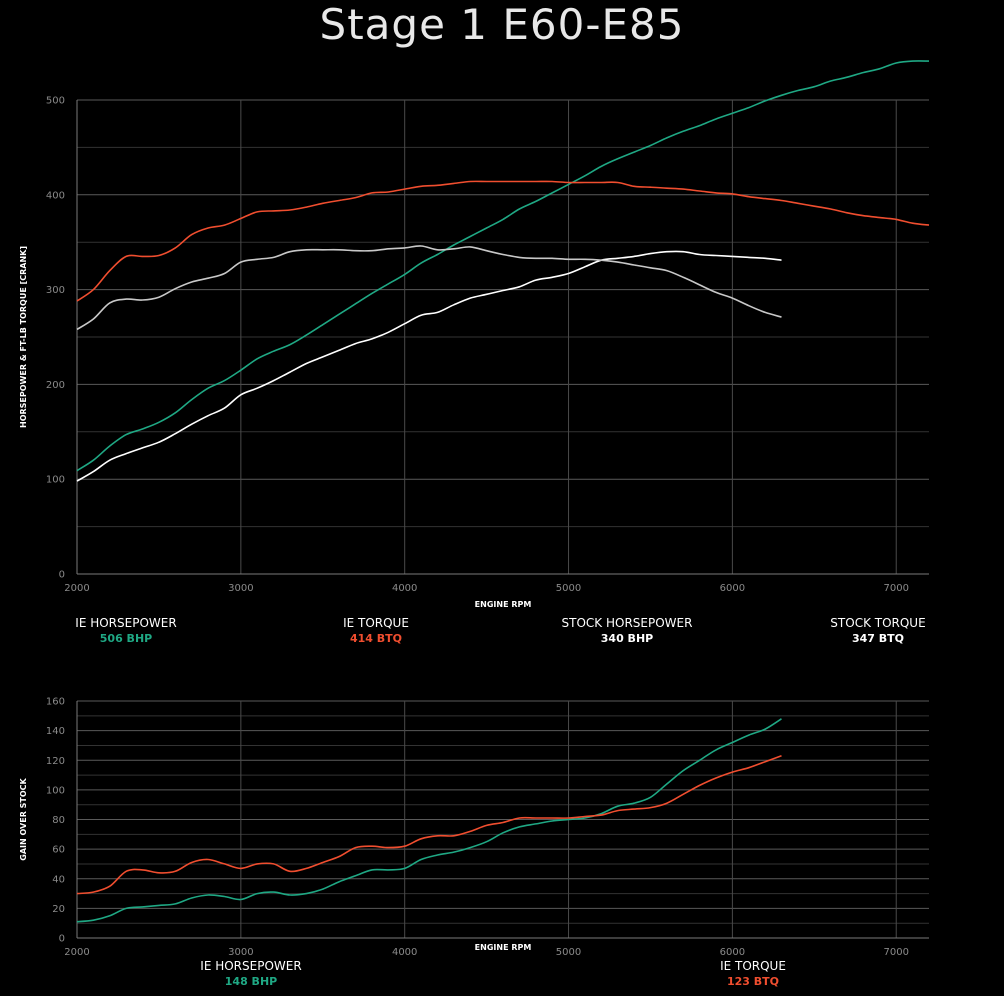  What do you see at coordinates (878, 623) in the screenshot?
I see `legend-label: STOCK TORQUE` at bounding box center [878, 623].